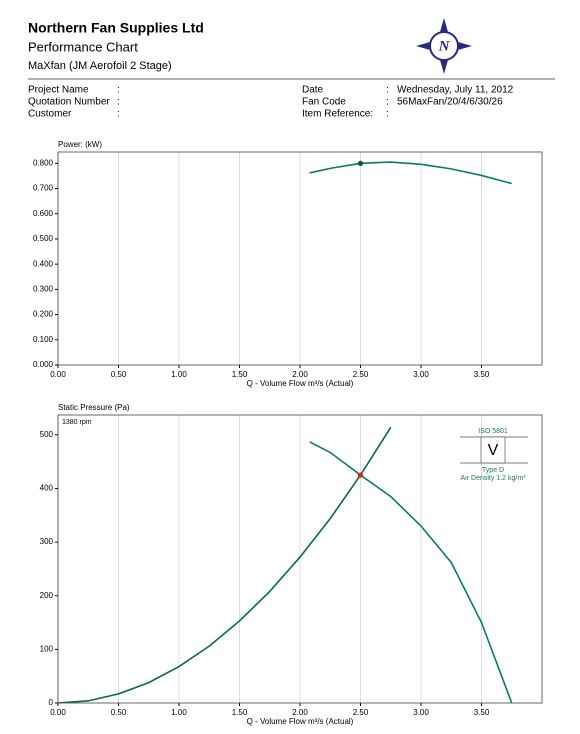 This screenshot has width=580, height=734. I want to click on y-tick-label: 0.300, so click(43, 288).